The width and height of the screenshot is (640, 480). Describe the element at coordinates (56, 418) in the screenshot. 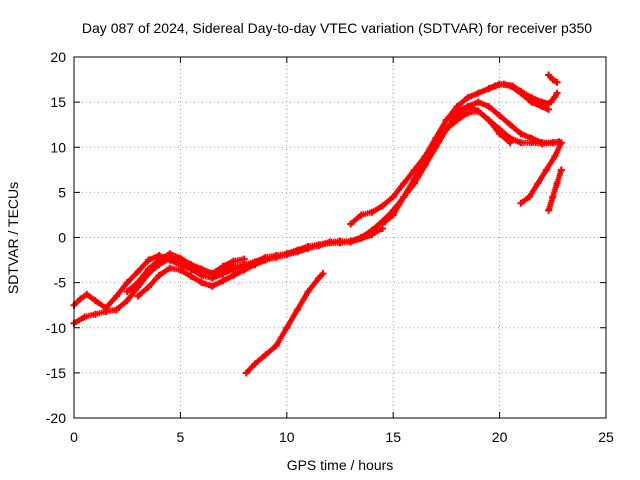

I see `y-tick-label: -20` at that location.